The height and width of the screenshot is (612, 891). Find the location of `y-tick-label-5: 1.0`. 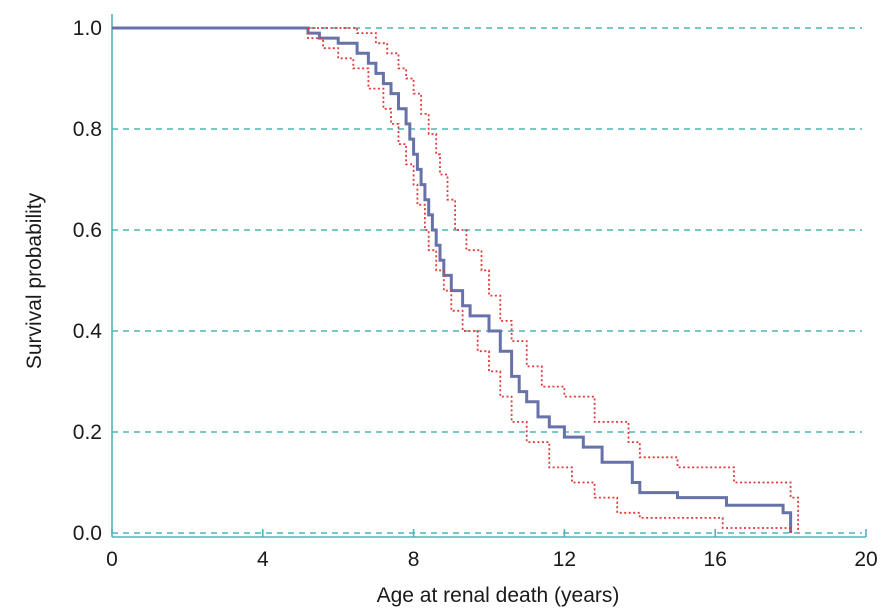

y-tick-label-5: 1.0 is located at coordinates (87, 28).